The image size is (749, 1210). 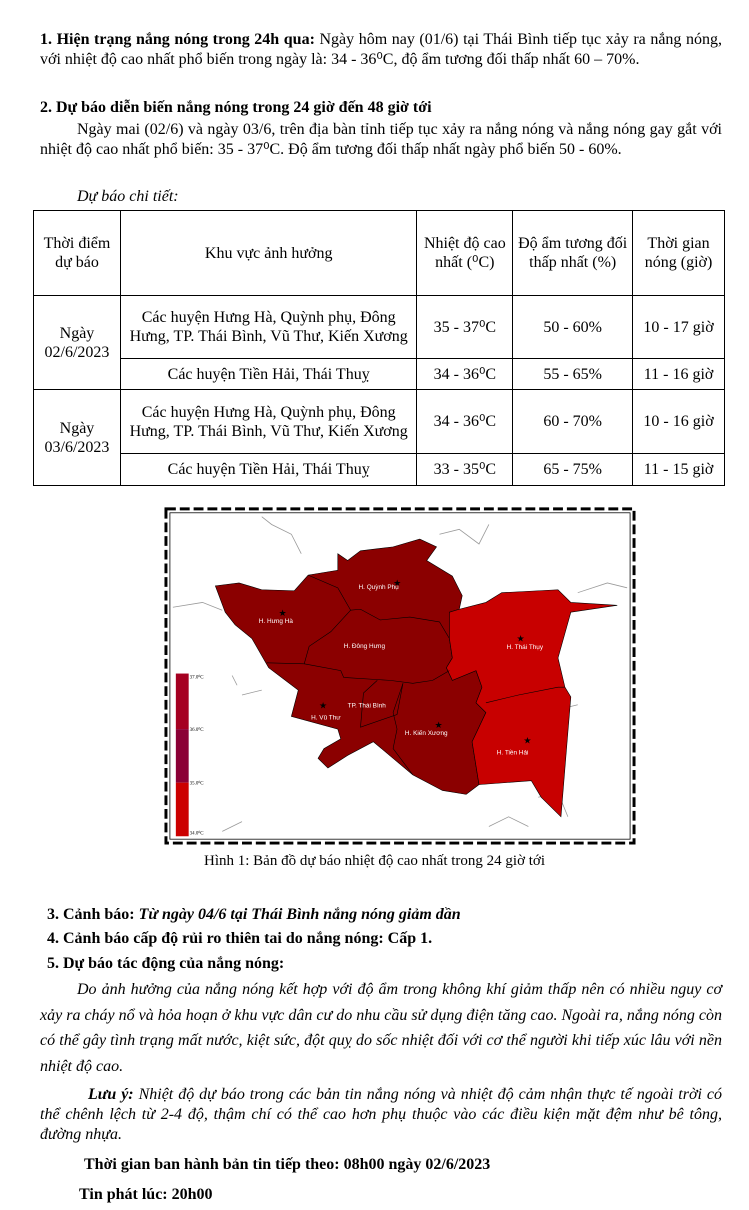 I want to click on humidity-cell: 60 - 70%, so click(x=573, y=421).